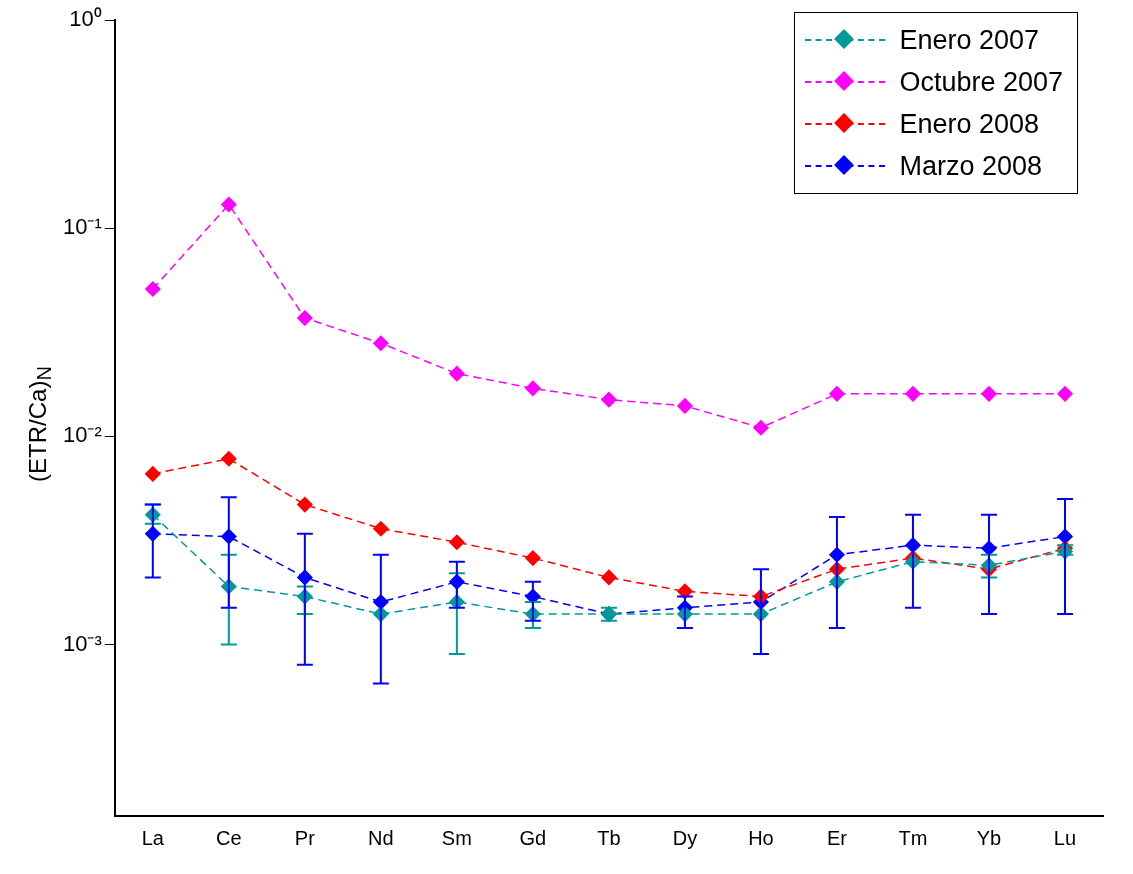 Image resolution: width=1133 pixels, height=874 pixels. Describe the element at coordinates (456, 837) in the screenshot. I see `x-tick-label: Sm` at that location.